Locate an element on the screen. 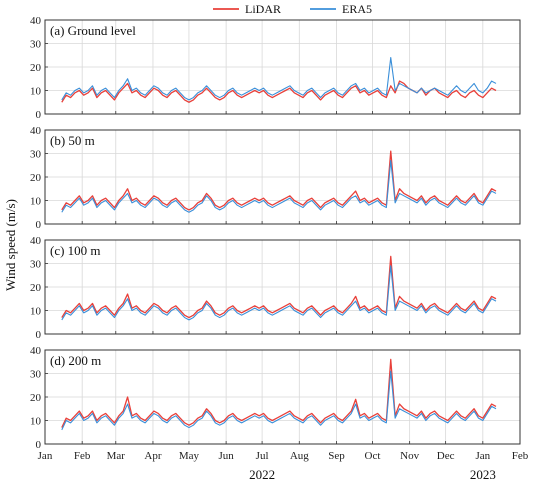 The image size is (550, 494). x-tick-label: Apr is located at coordinates (152, 456).